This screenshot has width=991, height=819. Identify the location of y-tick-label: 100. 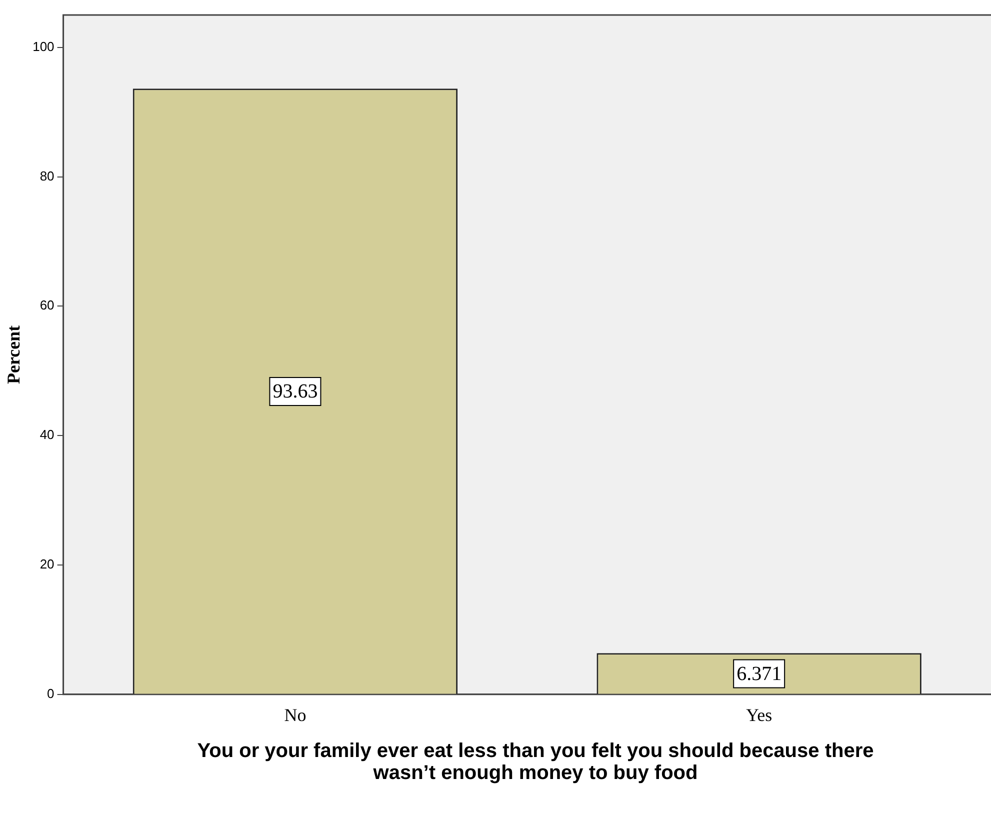
(43, 46).